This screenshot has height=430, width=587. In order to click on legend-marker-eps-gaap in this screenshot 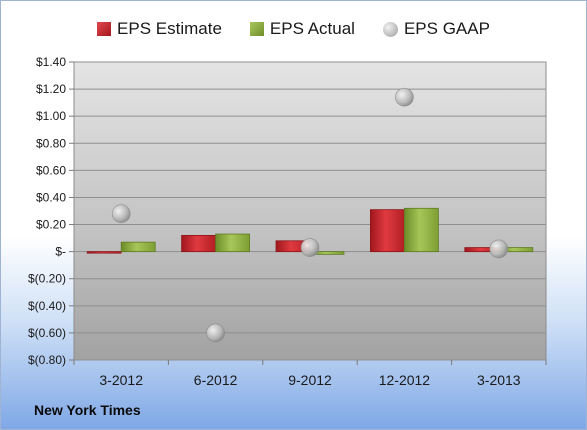, I will do `click(390, 29)`.